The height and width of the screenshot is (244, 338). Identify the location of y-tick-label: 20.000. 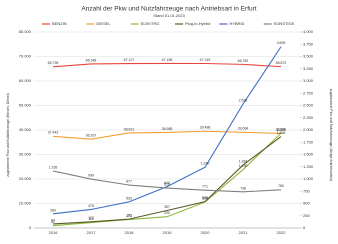
(25, 178).